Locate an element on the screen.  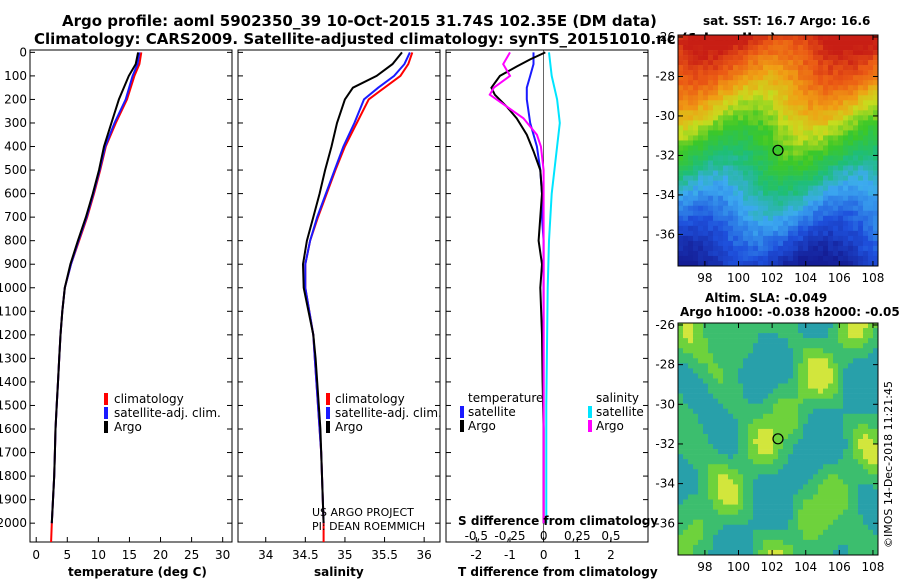
x-tick-label: 10 is located at coordinates (98, 555).